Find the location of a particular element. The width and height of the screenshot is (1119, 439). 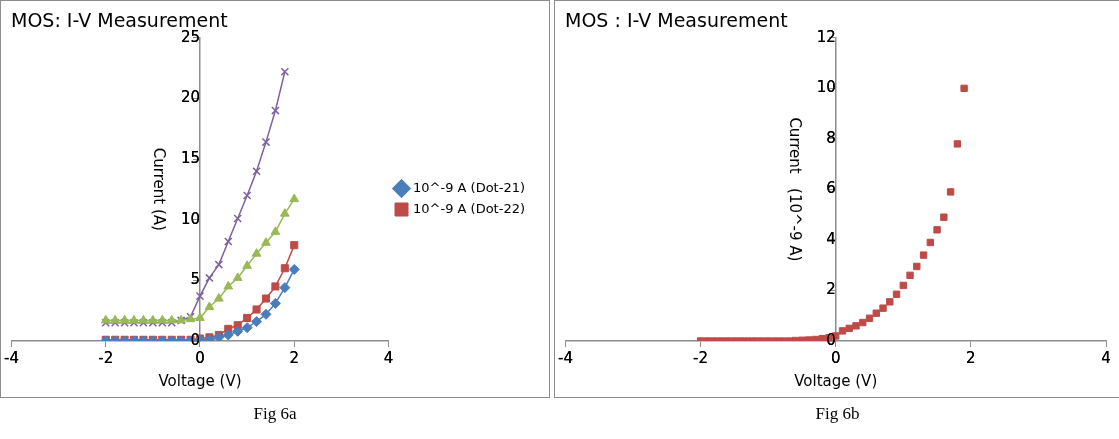

caption: Fig 6a is located at coordinates (275, 414).